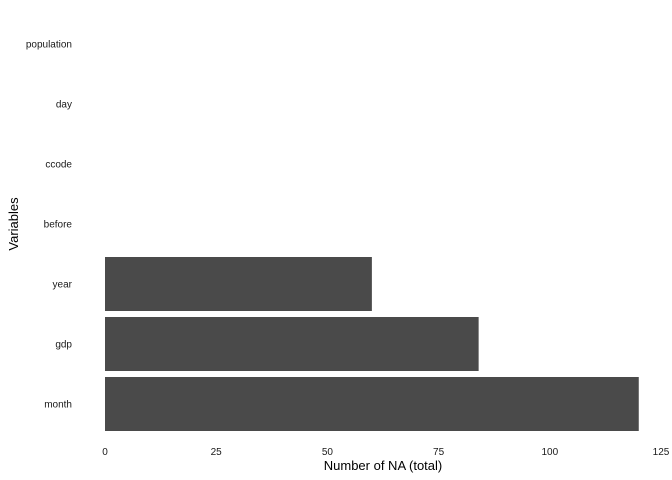 The image size is (672, 480). I want to click on y-tick-label: before, so click(58, 225).